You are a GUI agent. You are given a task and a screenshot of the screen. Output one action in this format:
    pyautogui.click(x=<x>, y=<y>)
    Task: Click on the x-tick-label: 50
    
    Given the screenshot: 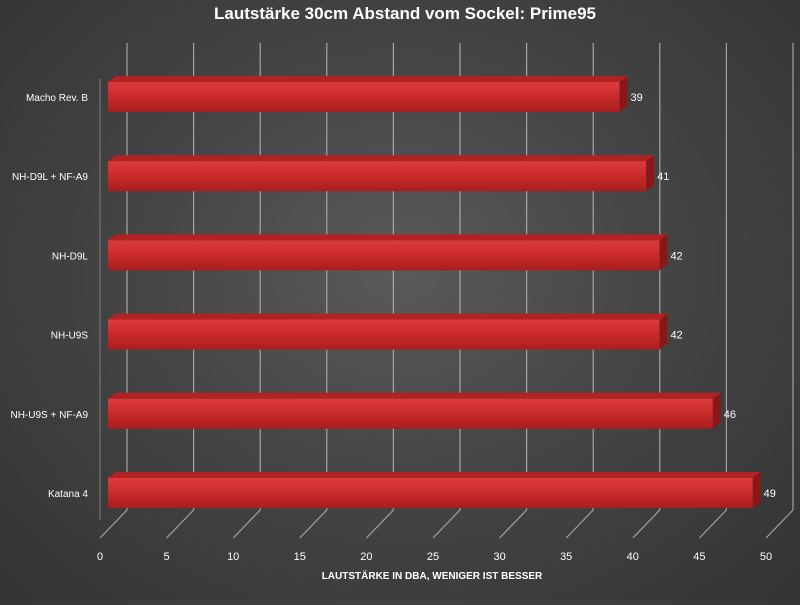 What is the action you would take?
    pyautogui.click(x=766, y=557)
    